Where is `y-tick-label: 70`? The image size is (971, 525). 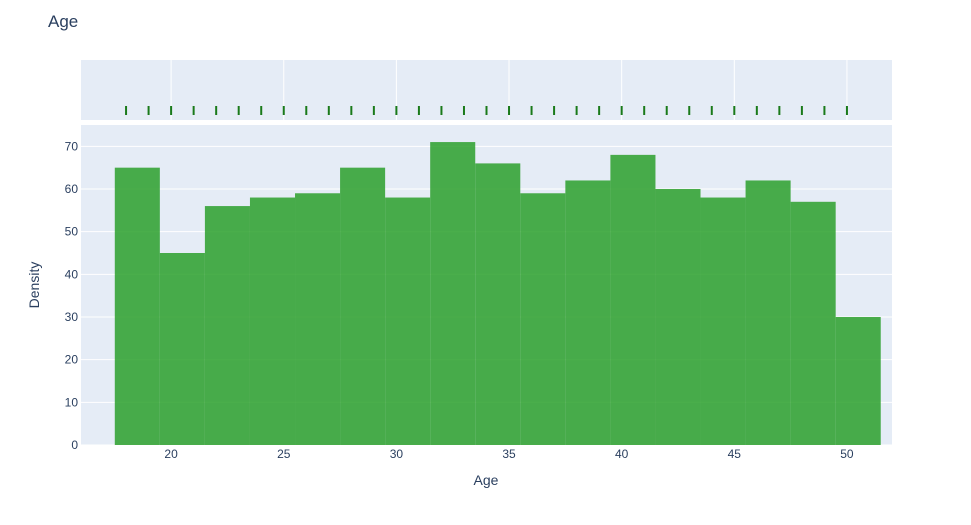 y-tick-label: 70 is located at coordinates (72, 146).